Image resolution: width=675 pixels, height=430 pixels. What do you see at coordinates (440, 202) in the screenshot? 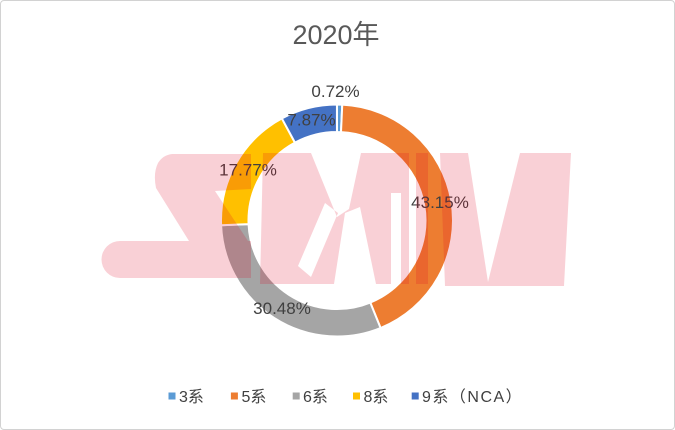
I see `svg-text: 43.15%` at bounding box center [440, 202].